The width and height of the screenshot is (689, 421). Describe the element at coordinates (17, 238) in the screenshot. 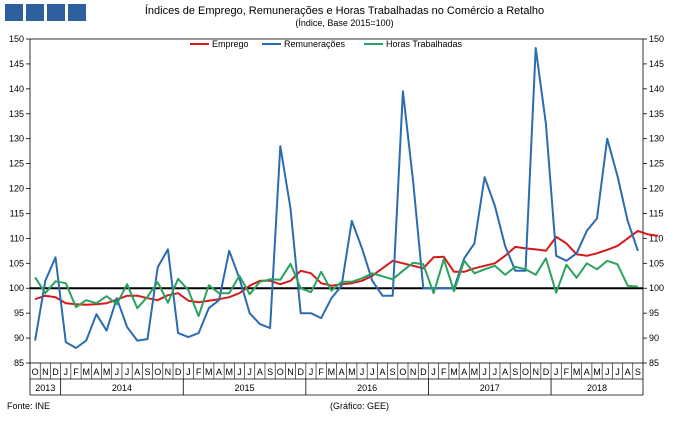

I see `y-tick-label-left: 110` at that location.